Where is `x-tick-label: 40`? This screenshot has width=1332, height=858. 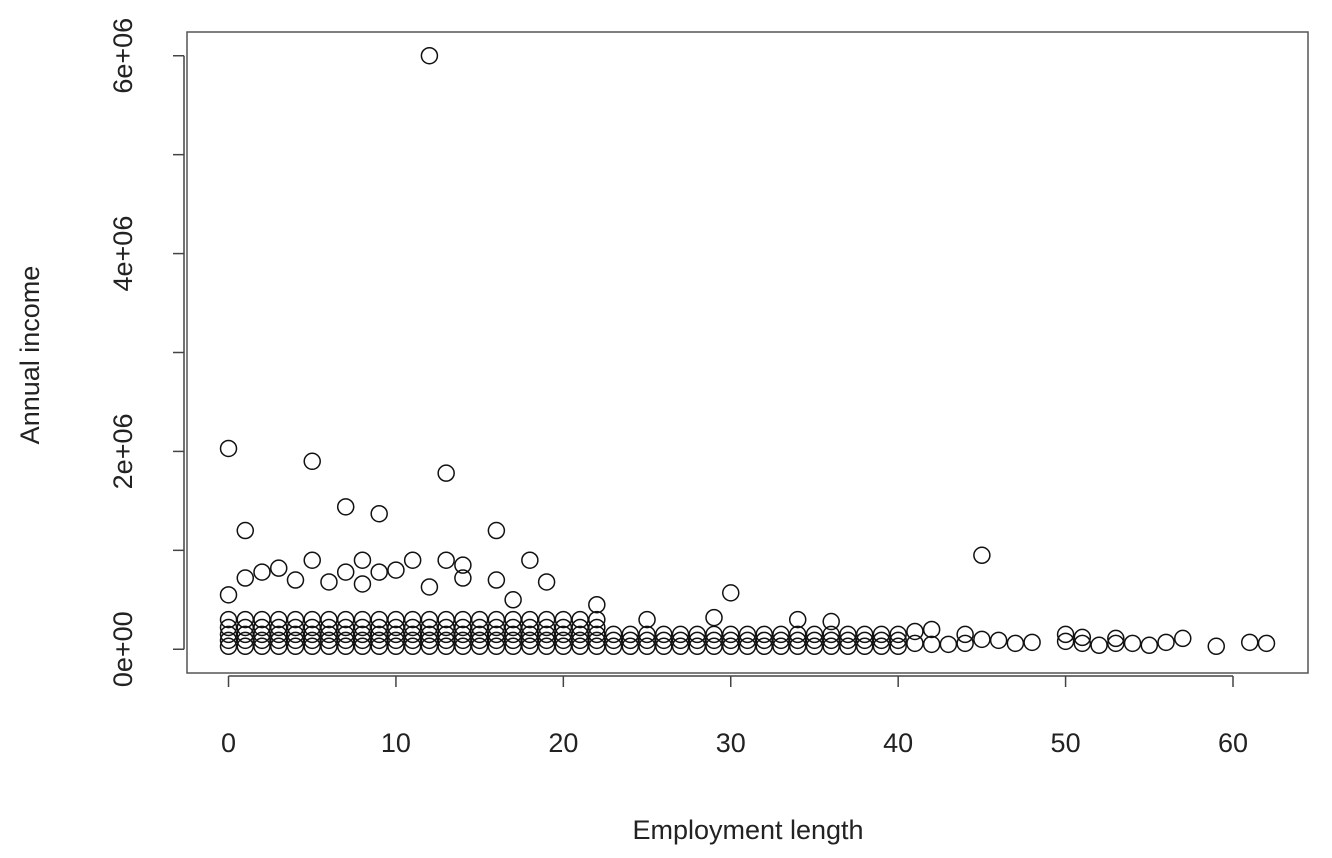
x-tick-label: 40 is located at coordinates (898, 743).